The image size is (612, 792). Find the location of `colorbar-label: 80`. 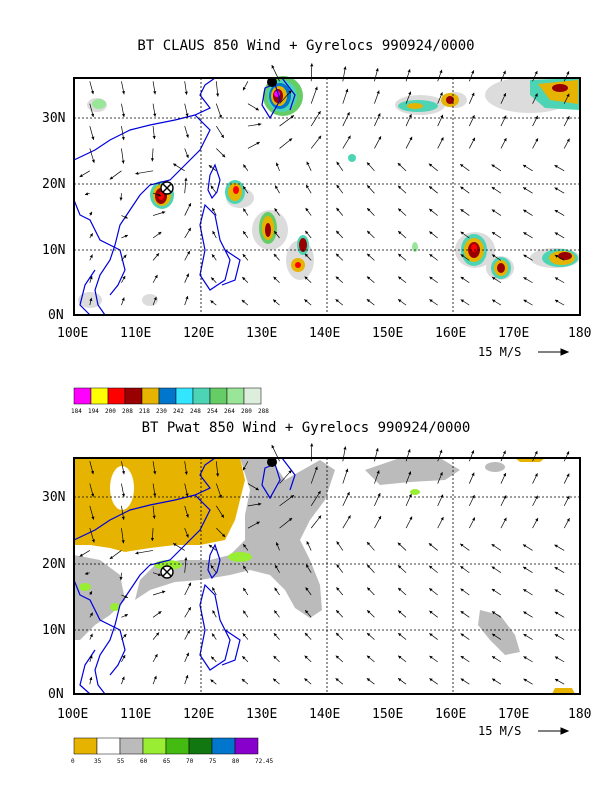

colorbar-label: 80 is located at coordinates (236, 761).